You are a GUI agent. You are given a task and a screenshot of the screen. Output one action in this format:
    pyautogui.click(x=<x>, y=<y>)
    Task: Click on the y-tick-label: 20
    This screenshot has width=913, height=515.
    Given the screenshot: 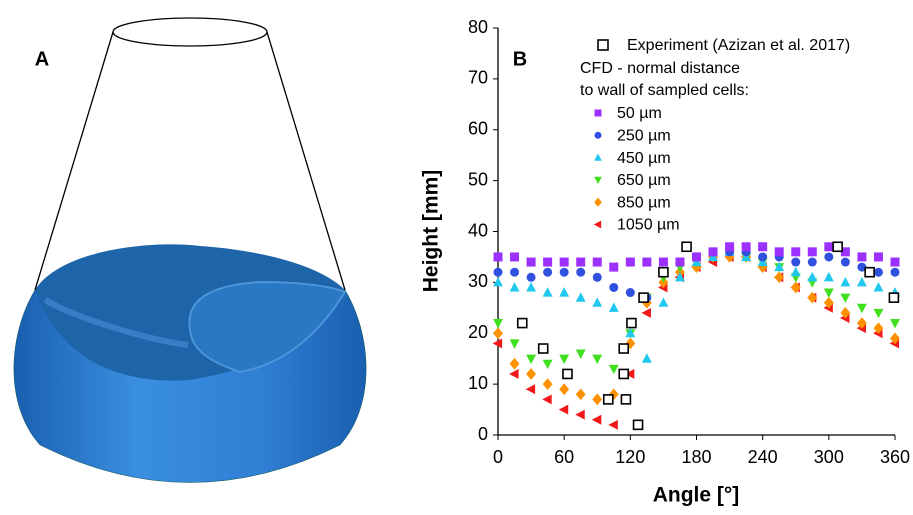 What is the action you would take?
    pyautogui.click(x=478, y=332)
    